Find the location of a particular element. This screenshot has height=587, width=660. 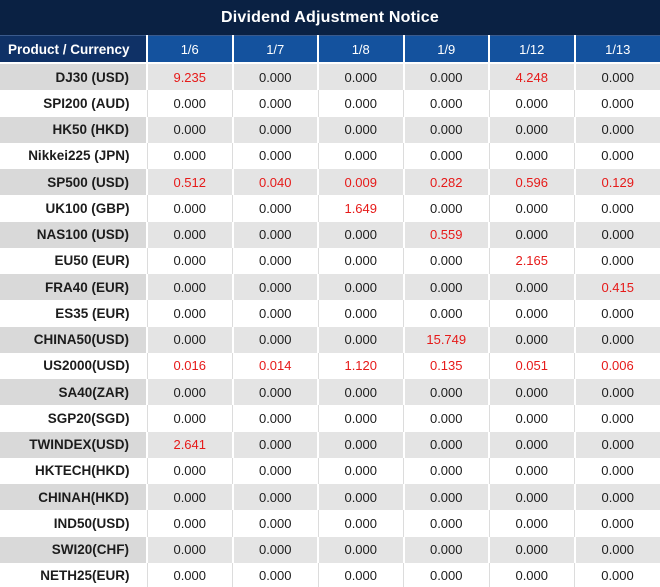

column-header-date: 1/6 is located at coordinates (189, 49).